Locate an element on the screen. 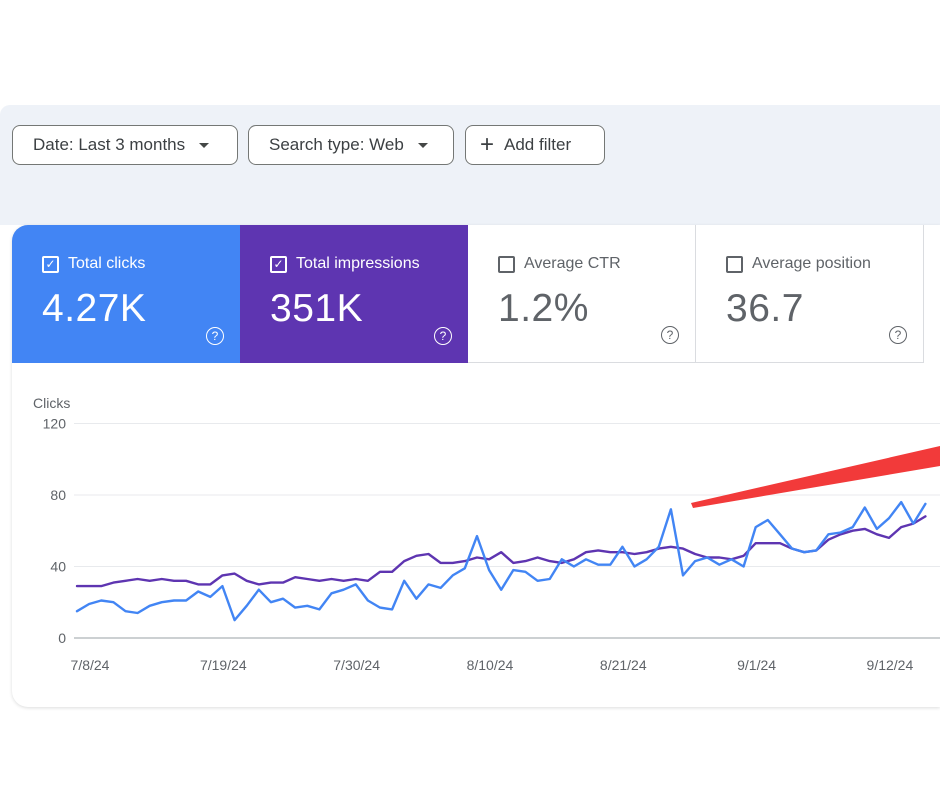 This screenshot has height=788, width=940. search-type-label: Search type: Web is located at coordinates (336, 144).